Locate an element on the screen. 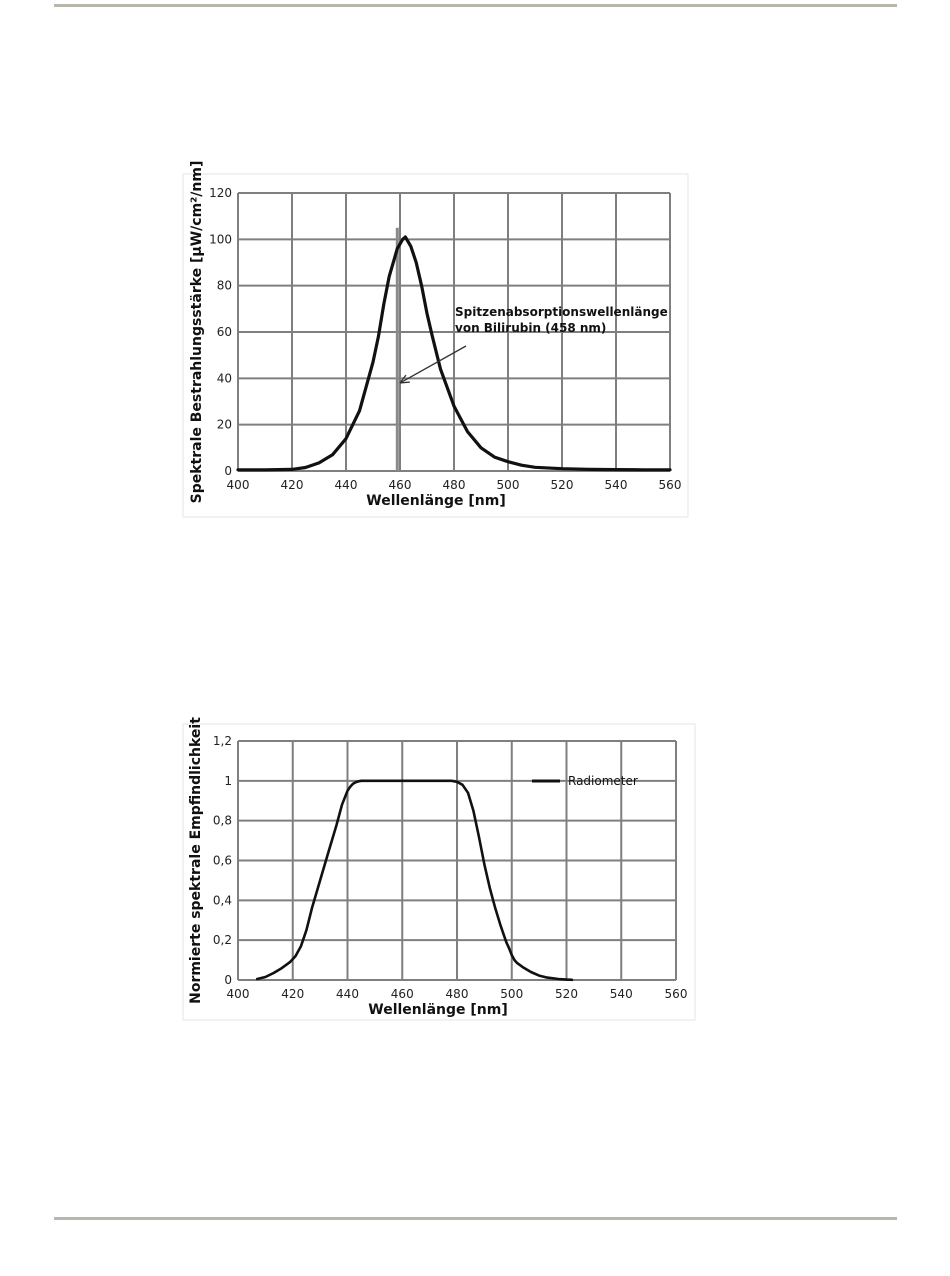  bottom-rule is located at coordinates (475, 1218).